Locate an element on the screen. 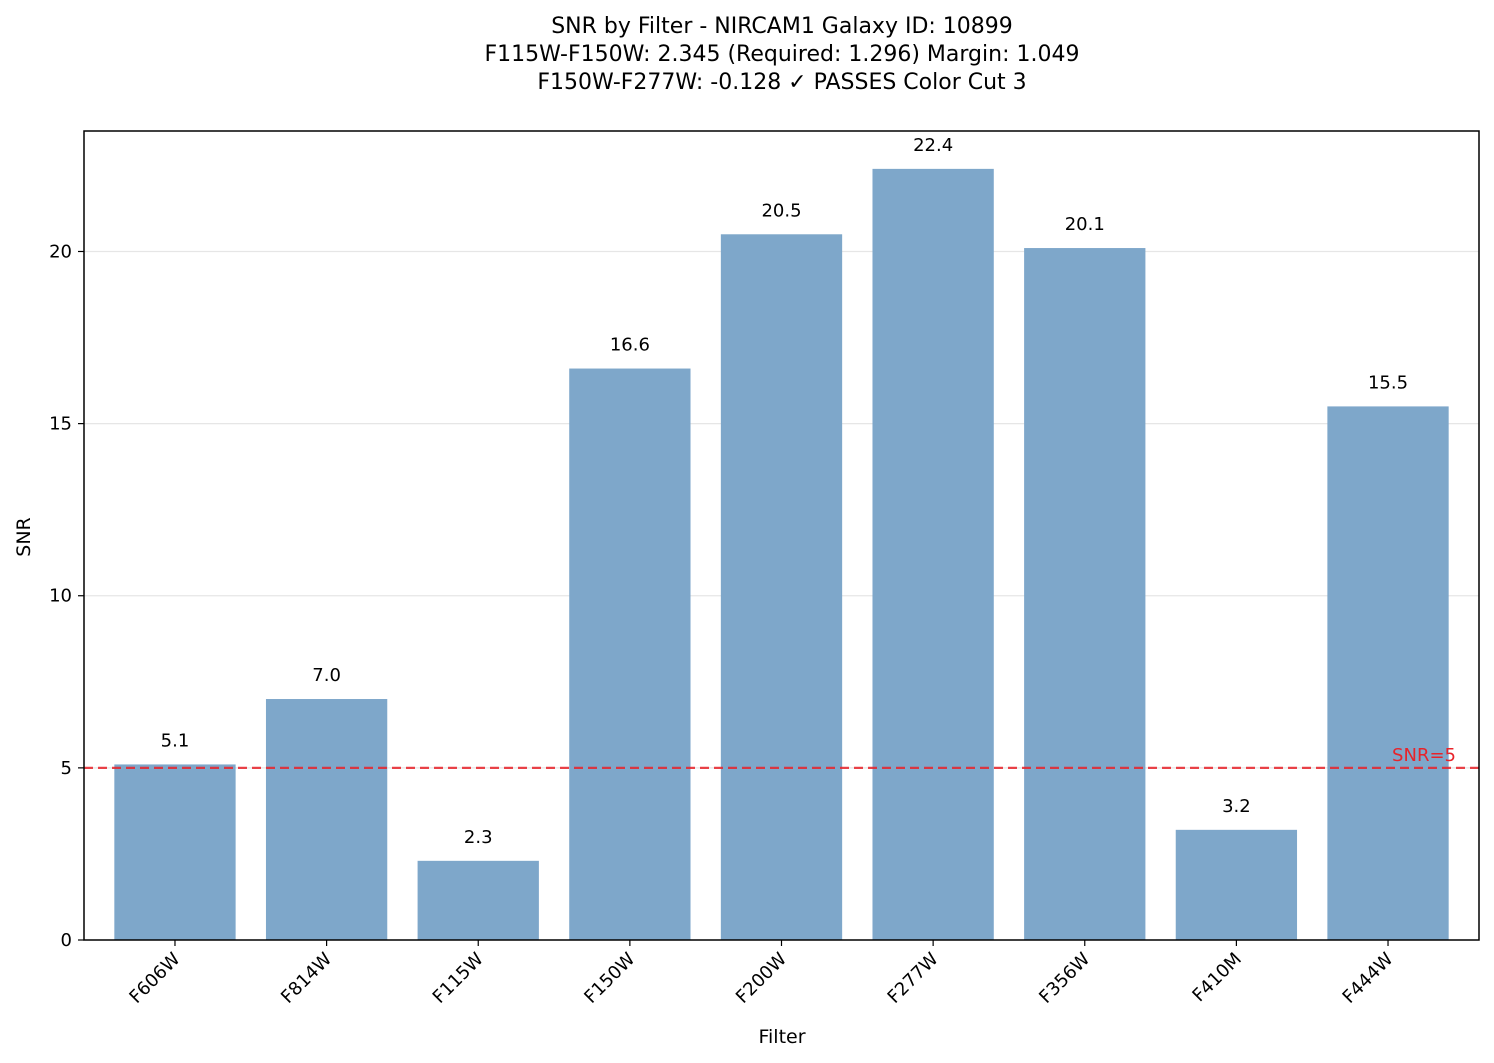 The height and width of the screenshot is (1063, 1494). y-tick-label-10: 10 is located at coordinates (60, 596).